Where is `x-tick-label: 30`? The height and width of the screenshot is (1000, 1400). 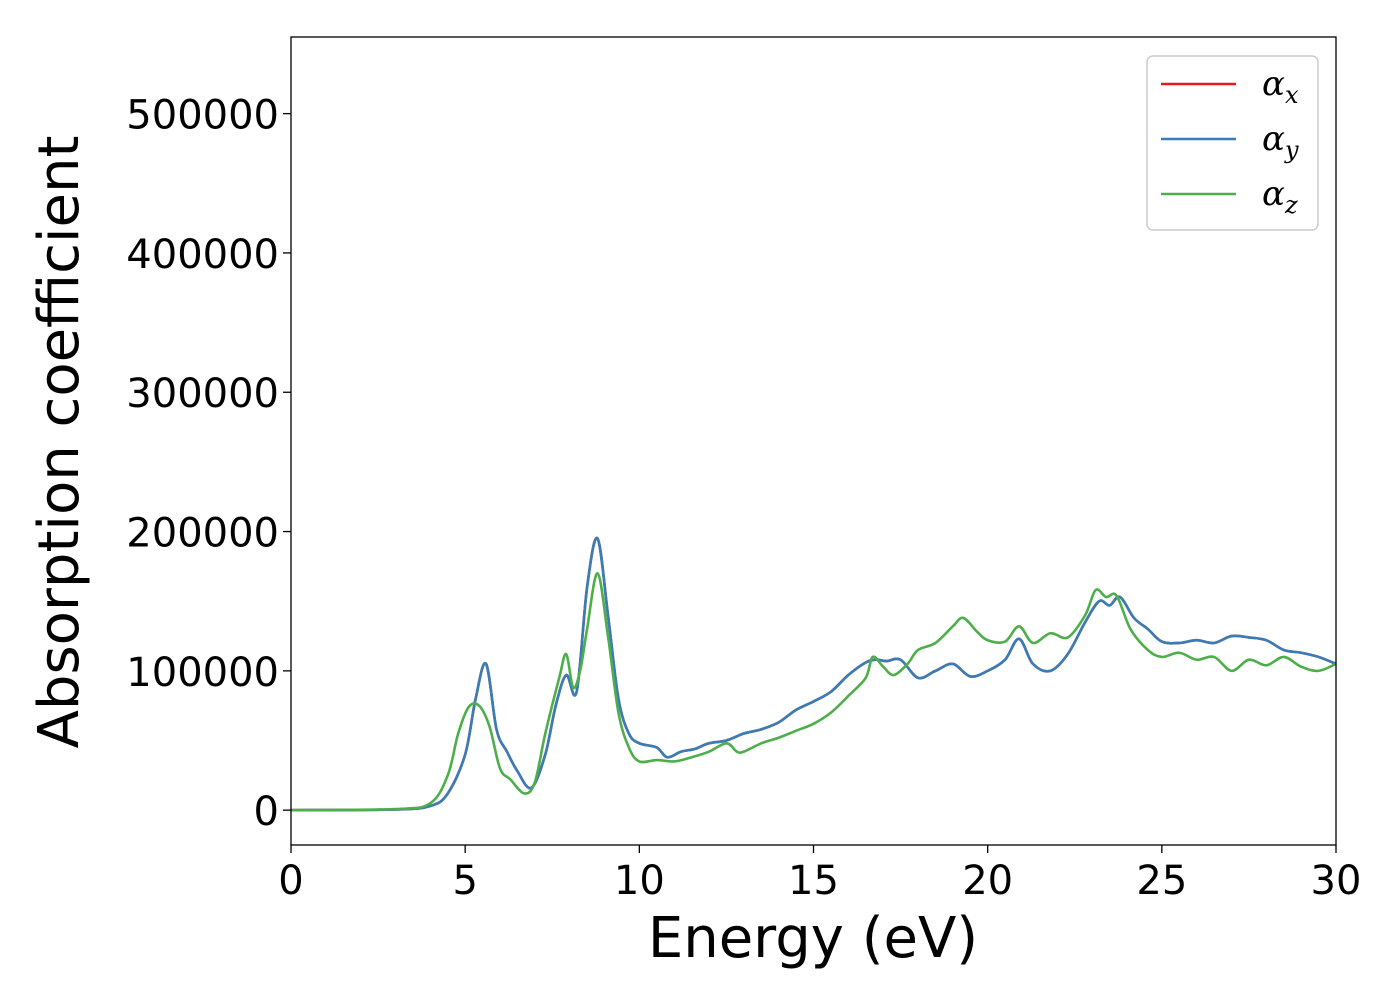
x-tick-label: 30 is located at coordinates (1336, 881).